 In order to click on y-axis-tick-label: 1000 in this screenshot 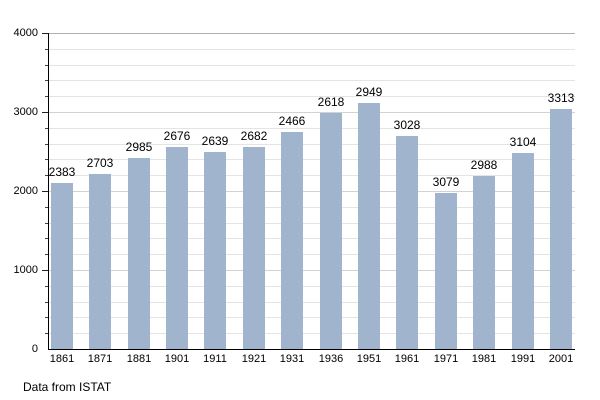, I will do `click(25, 270)`.